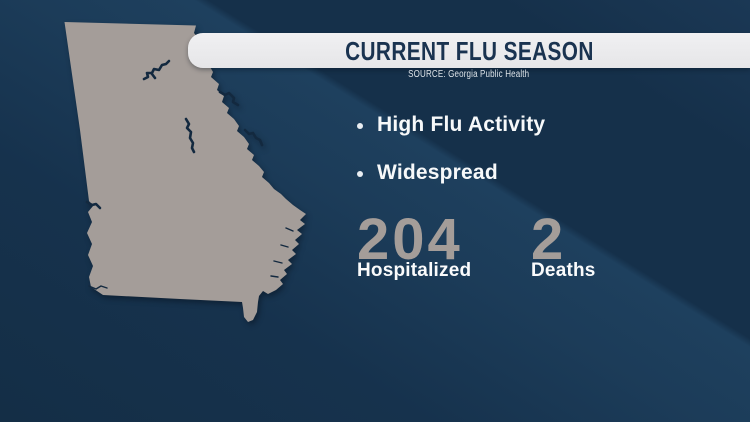 The height and width of the screenshot is (422, 750). I want to click on stat-hospitalized: 204 Hospitalized, so click(414, 244).